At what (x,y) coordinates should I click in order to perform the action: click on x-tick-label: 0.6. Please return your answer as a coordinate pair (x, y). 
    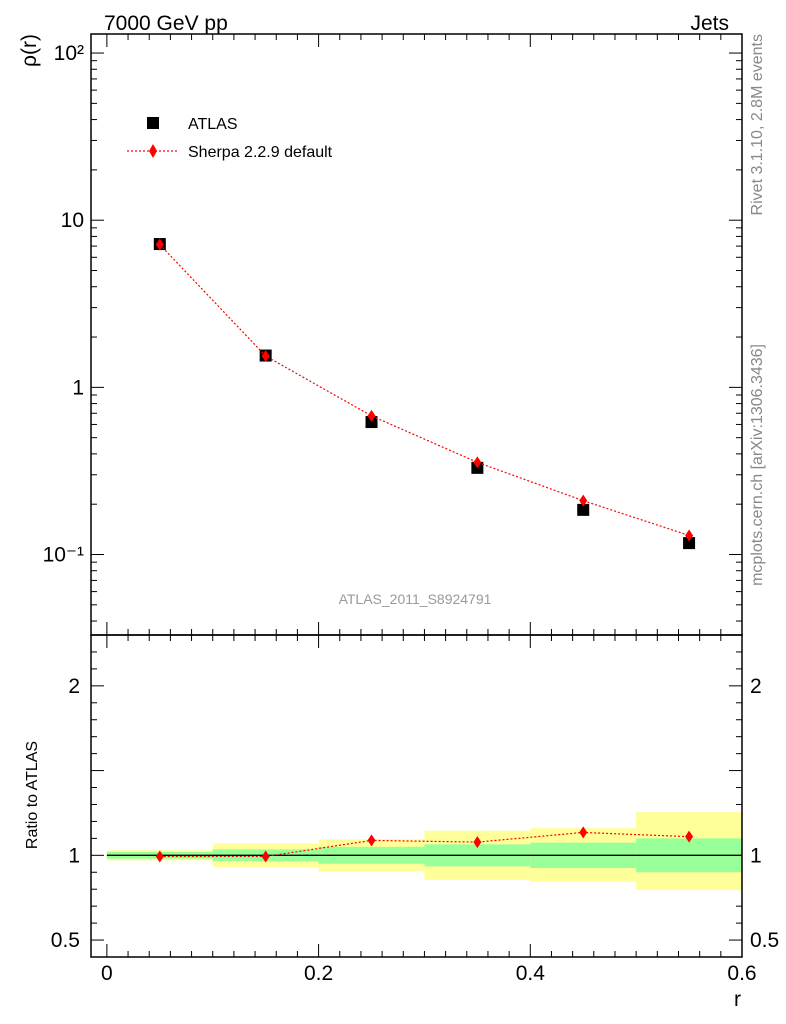
    Looking at the image, I should click on (741, 973).